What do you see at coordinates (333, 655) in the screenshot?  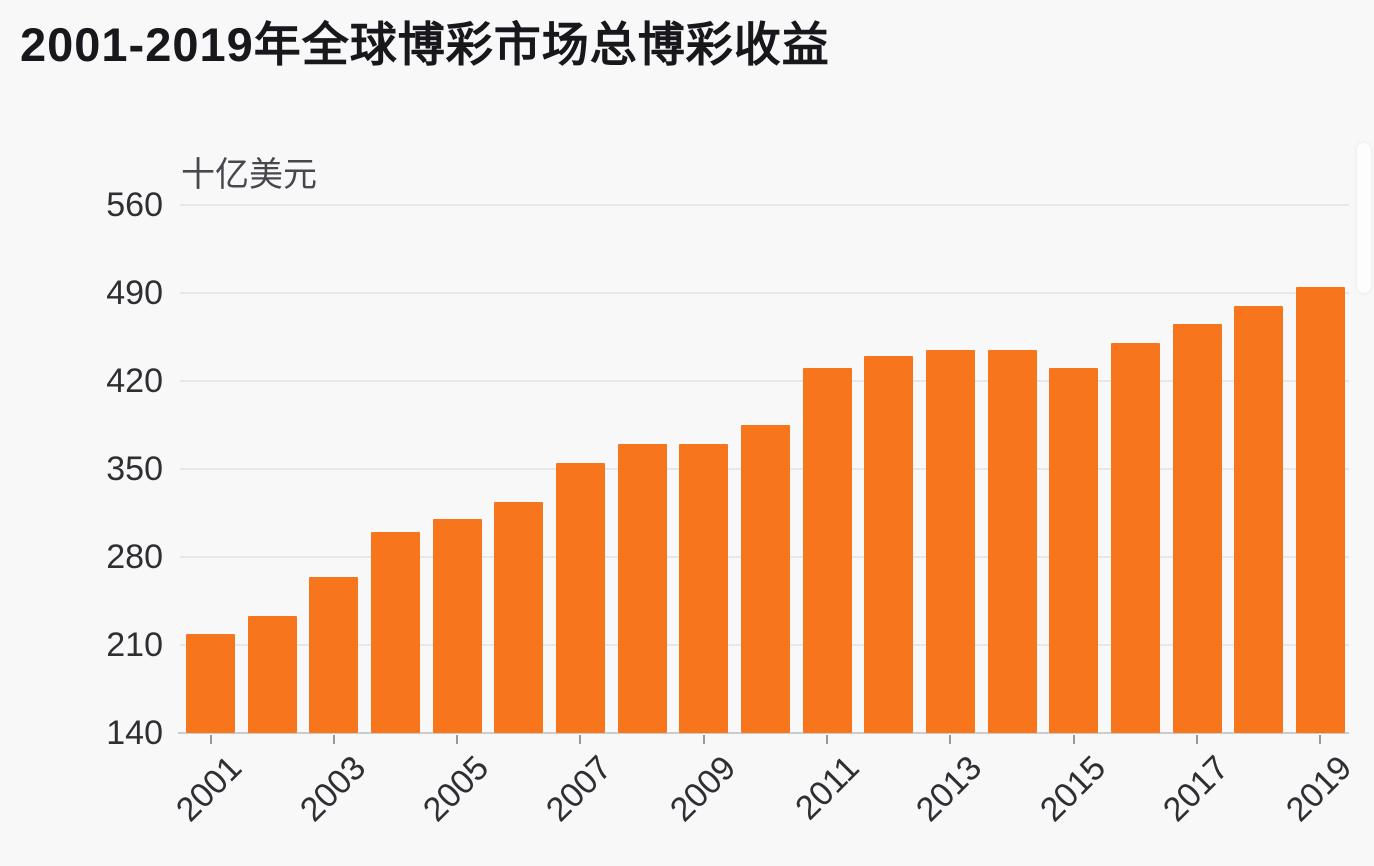 I see `bar-2003` at bounding box center [333, 655].